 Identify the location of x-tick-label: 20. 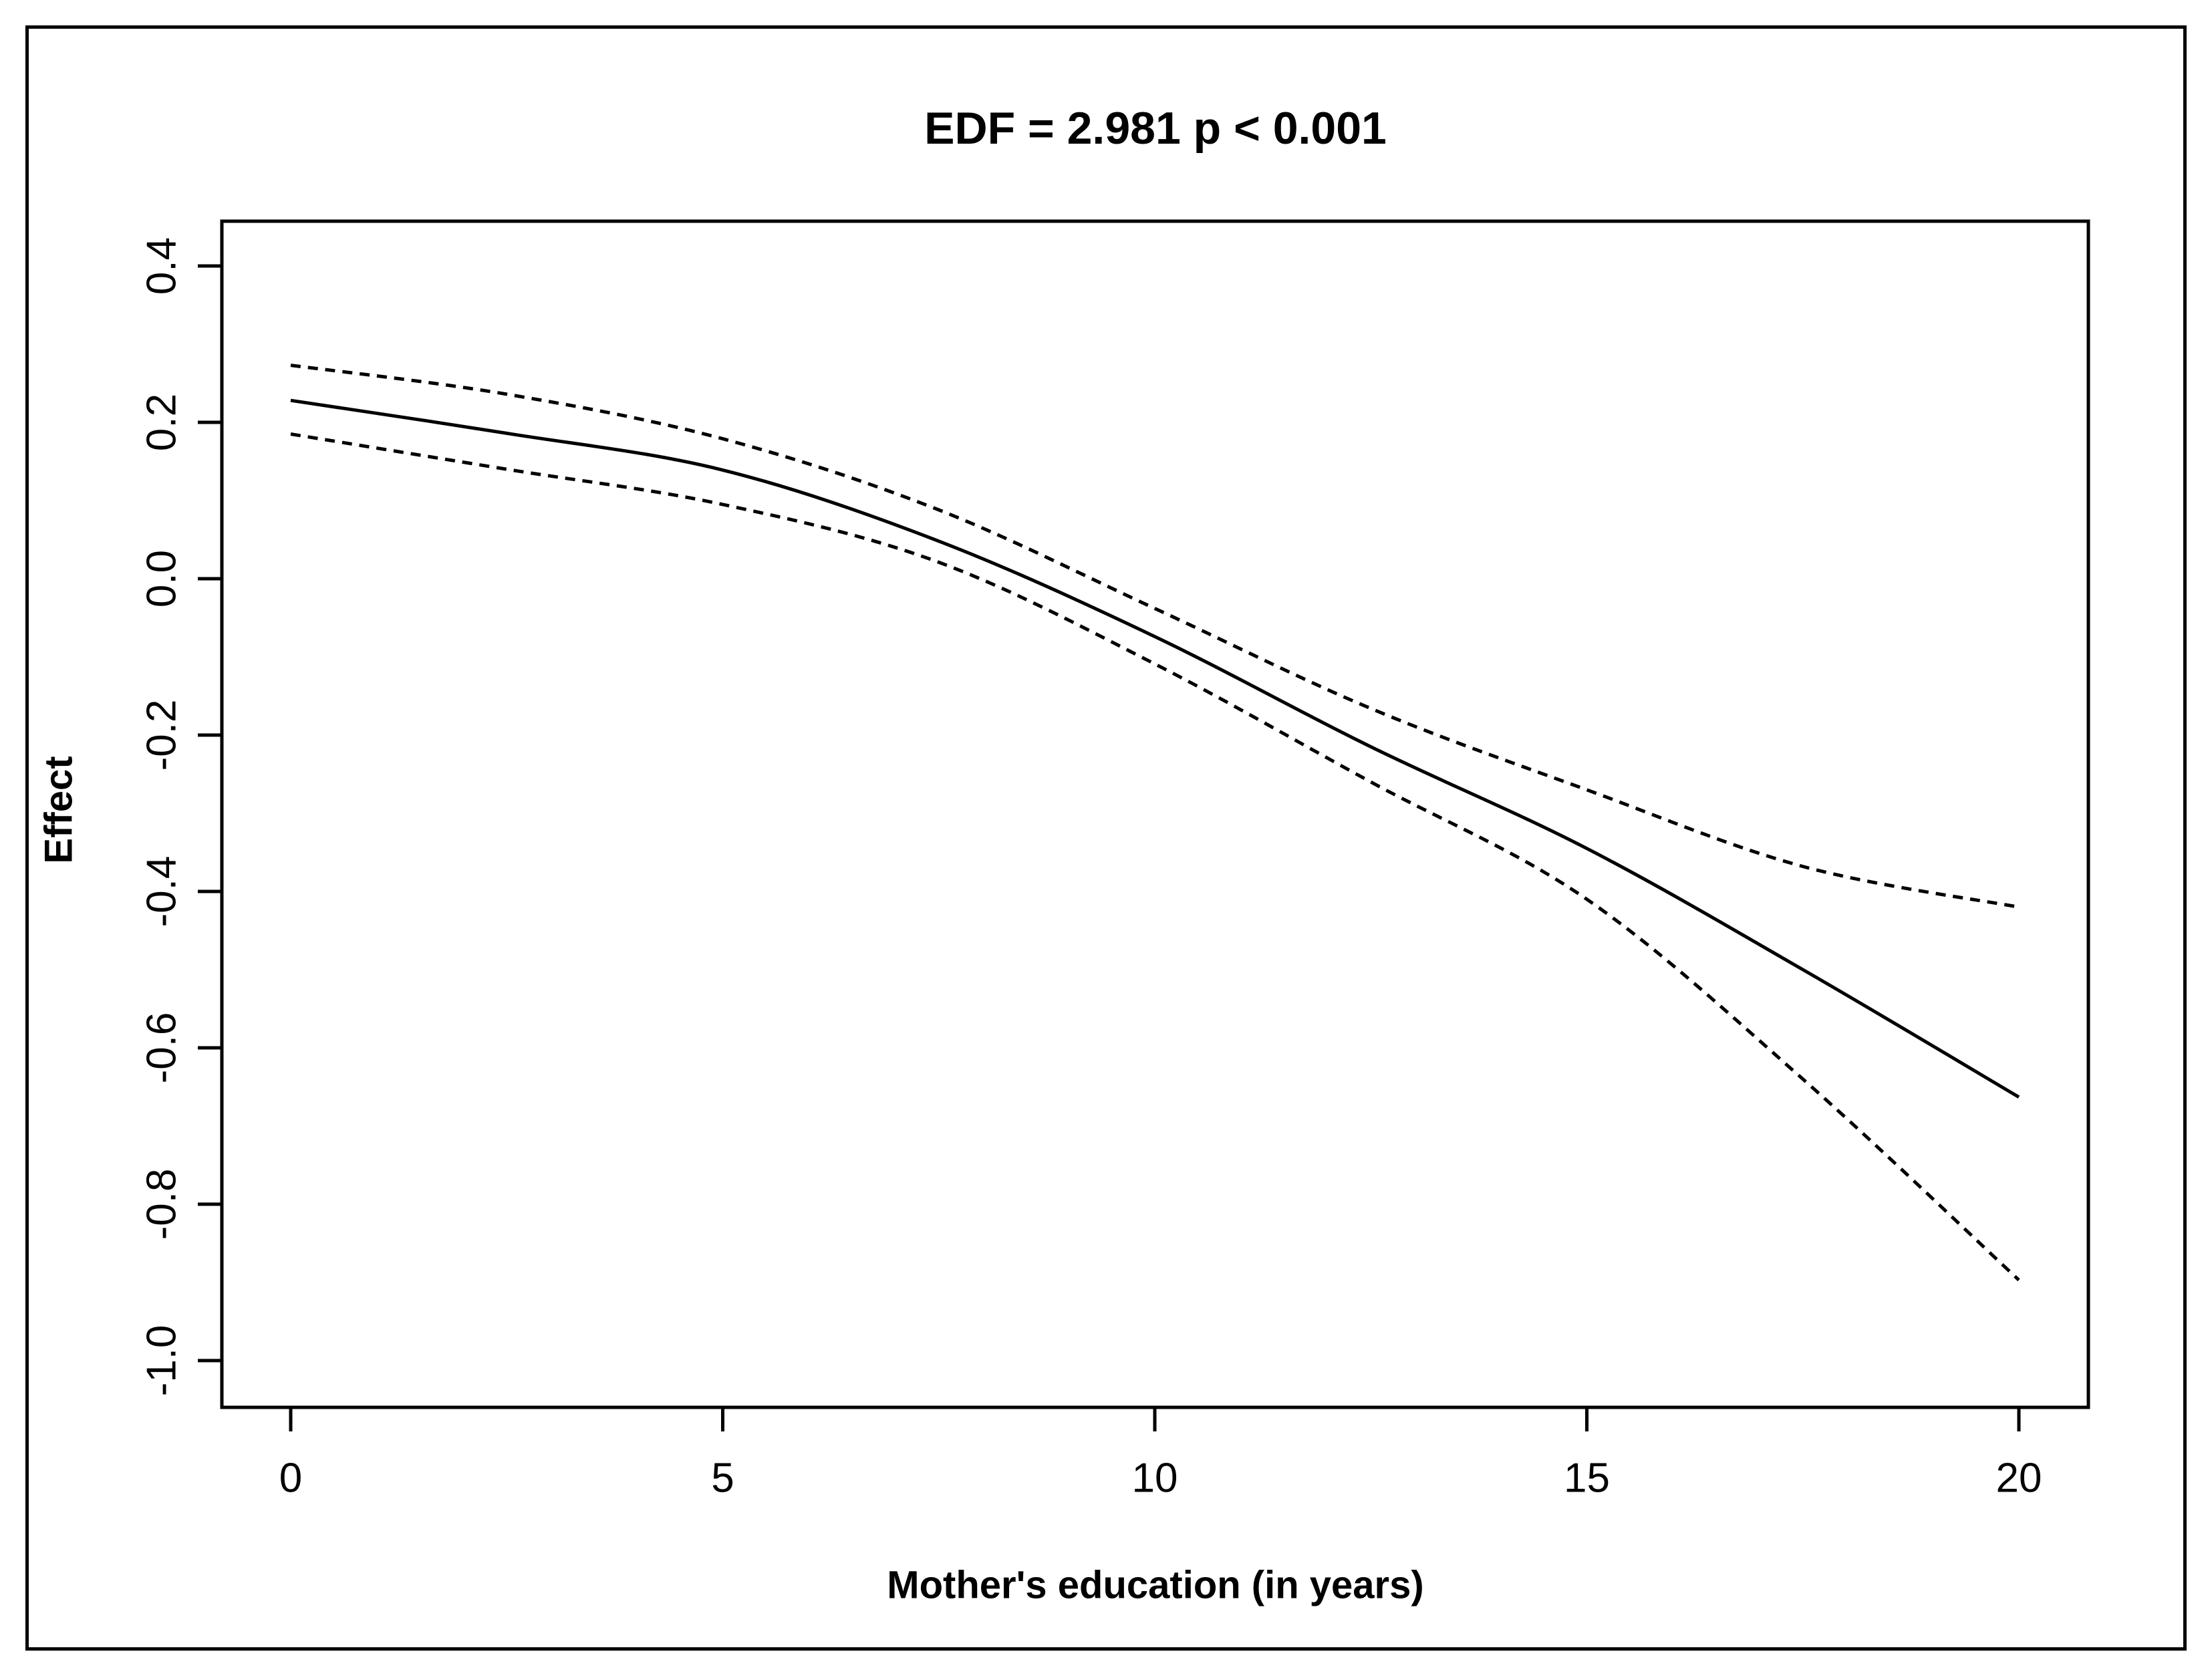
(2018, 1478).